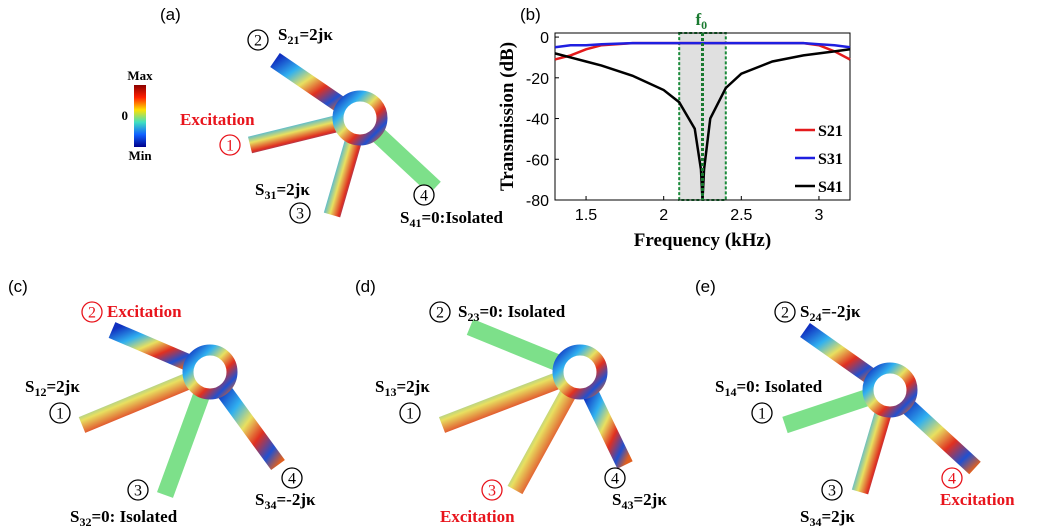 The height and width of the screenshot is (530, 1038). I want to click on s-param: S12=2jκ, so click(52, 388).